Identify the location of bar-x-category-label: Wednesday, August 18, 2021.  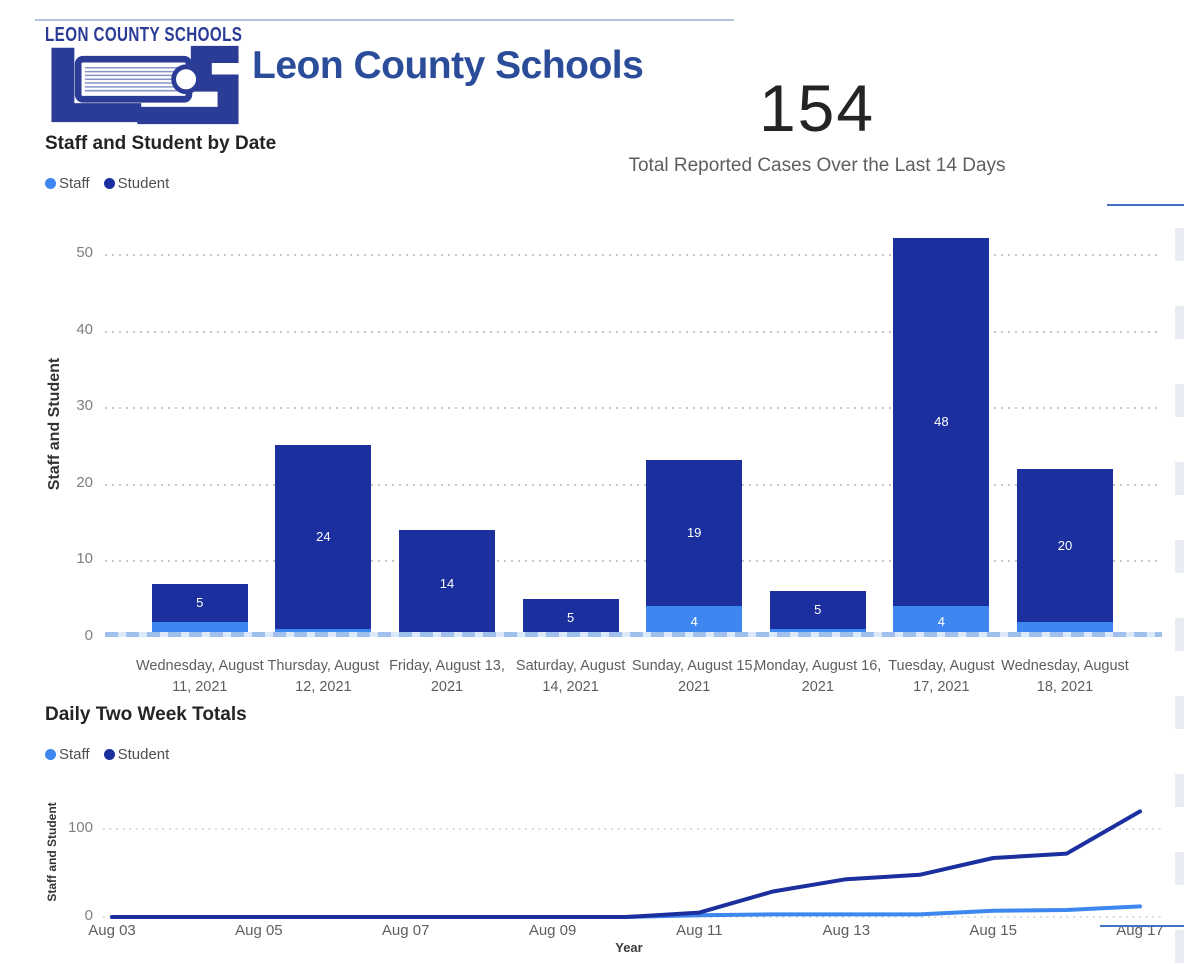
(1065, 676).